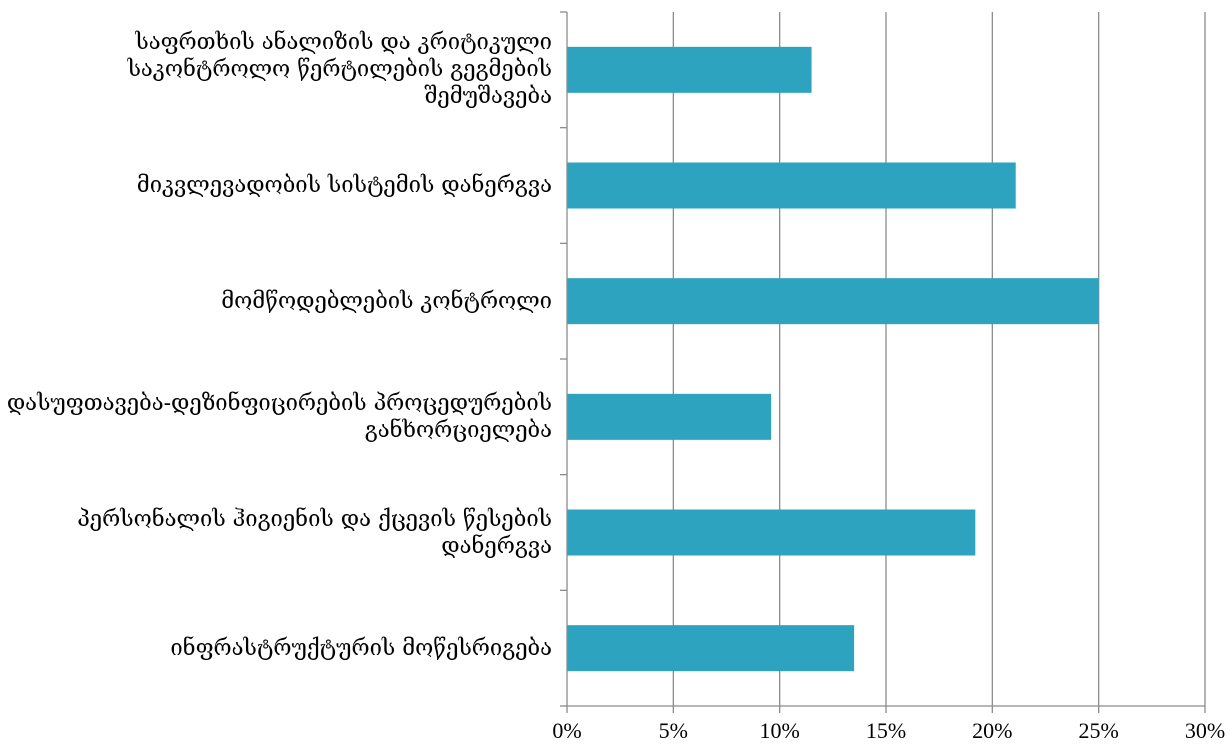 This screenshot has height=745, width=1232. Describe the element at coordinates (780, 730) in the screenshot. I see `x-tick-label-10: 10%` at that location.